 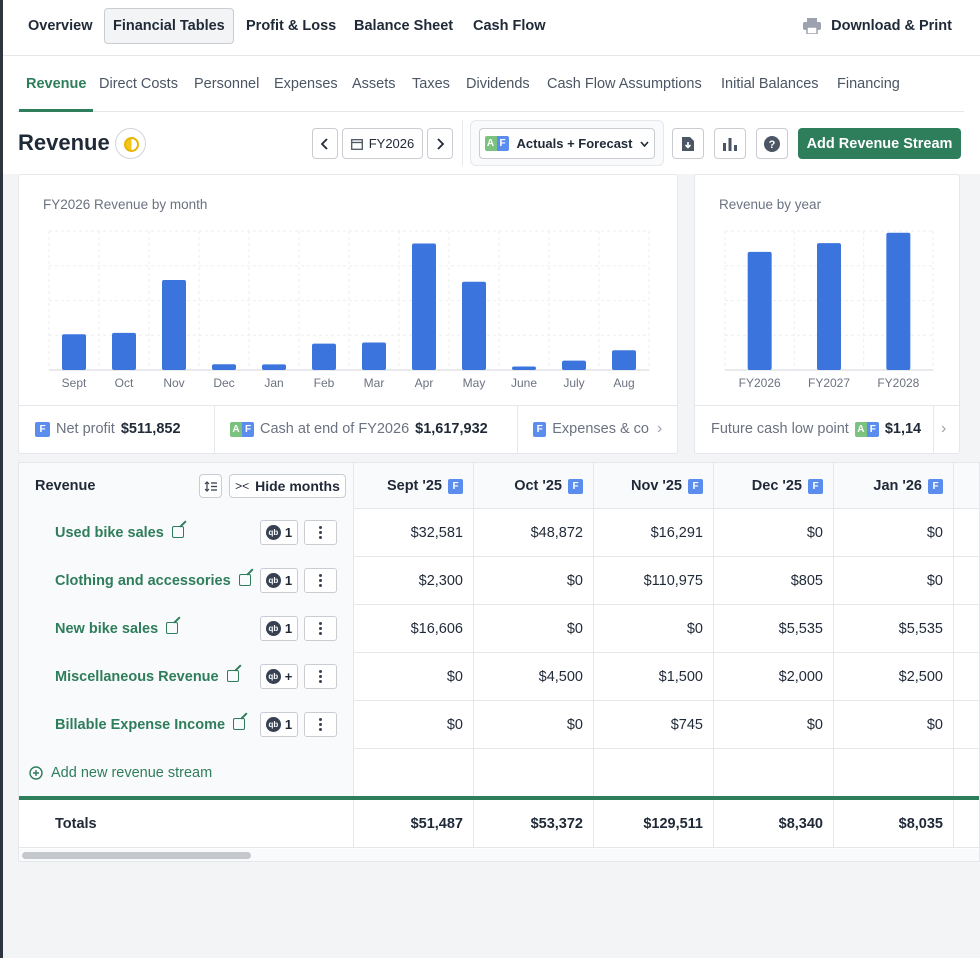 I want to click on subtab-cash-flow-assumptions: Cash Flow Assumptions, so click(x=624, y=84).